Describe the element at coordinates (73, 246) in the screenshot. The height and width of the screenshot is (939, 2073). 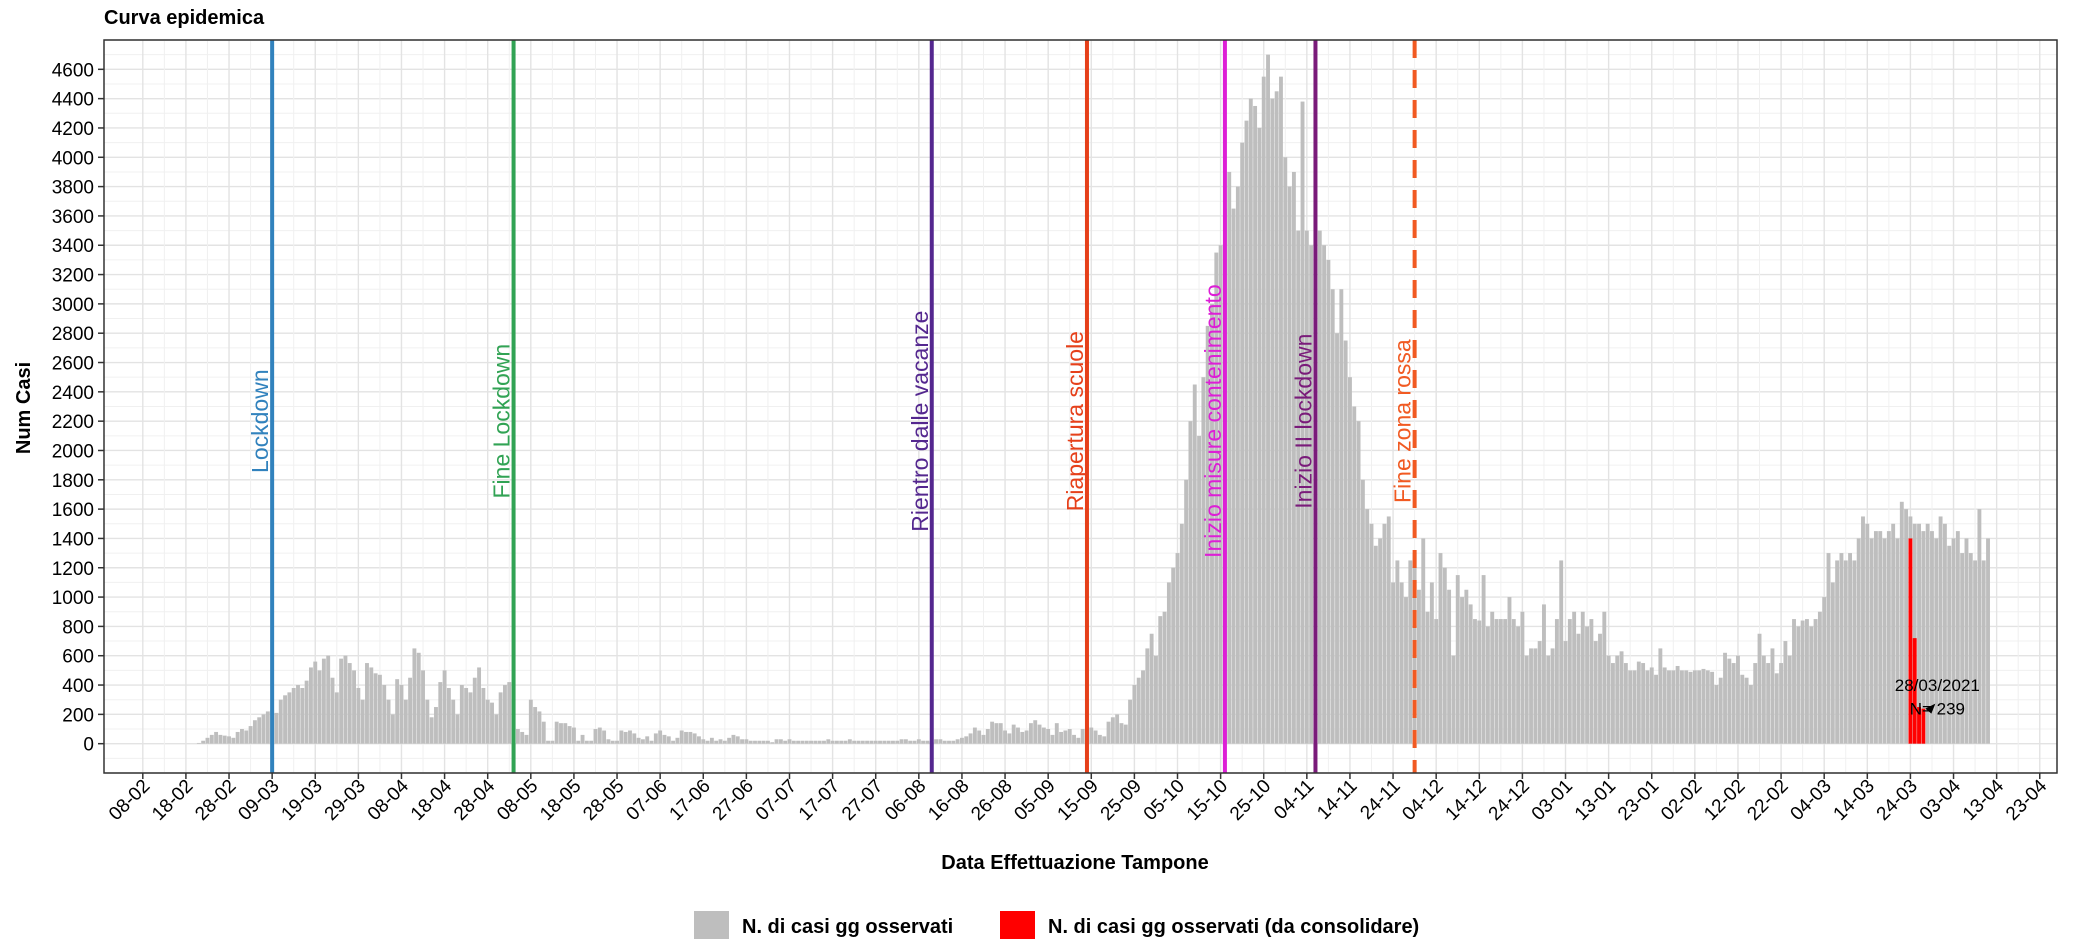
I see `y-tick-label: 3400` at that location.